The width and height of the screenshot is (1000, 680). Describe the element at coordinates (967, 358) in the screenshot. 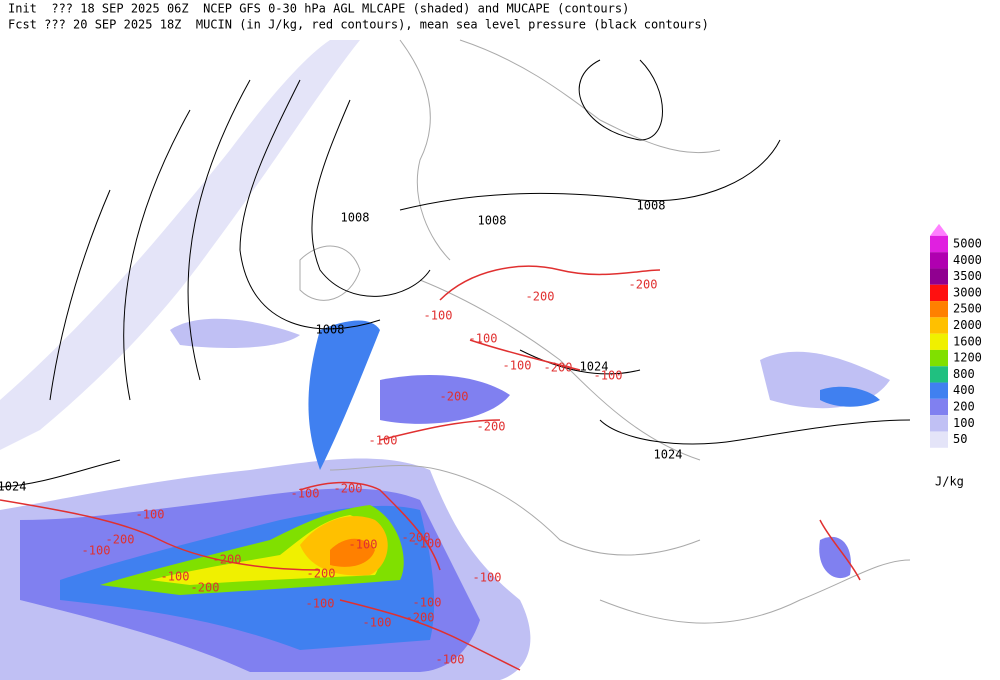

I see `legend-label: 1200` at that location.